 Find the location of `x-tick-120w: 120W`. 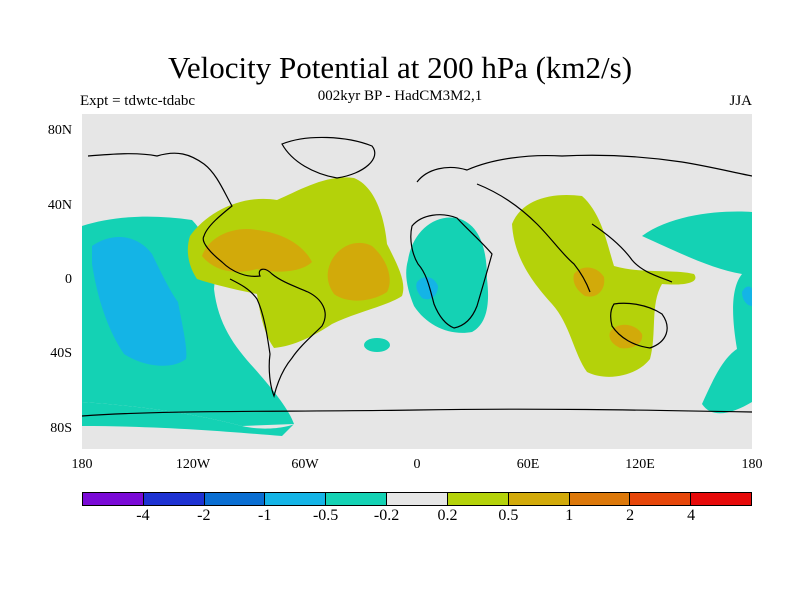

x-tick-120w: 120W is located at coordinates (193, 464).